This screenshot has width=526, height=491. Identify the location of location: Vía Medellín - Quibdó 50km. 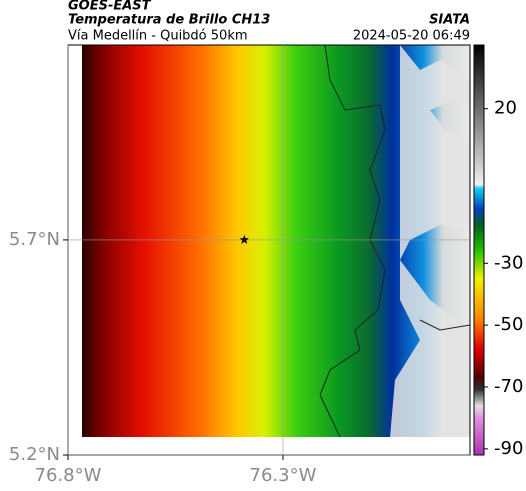
(158, 36).